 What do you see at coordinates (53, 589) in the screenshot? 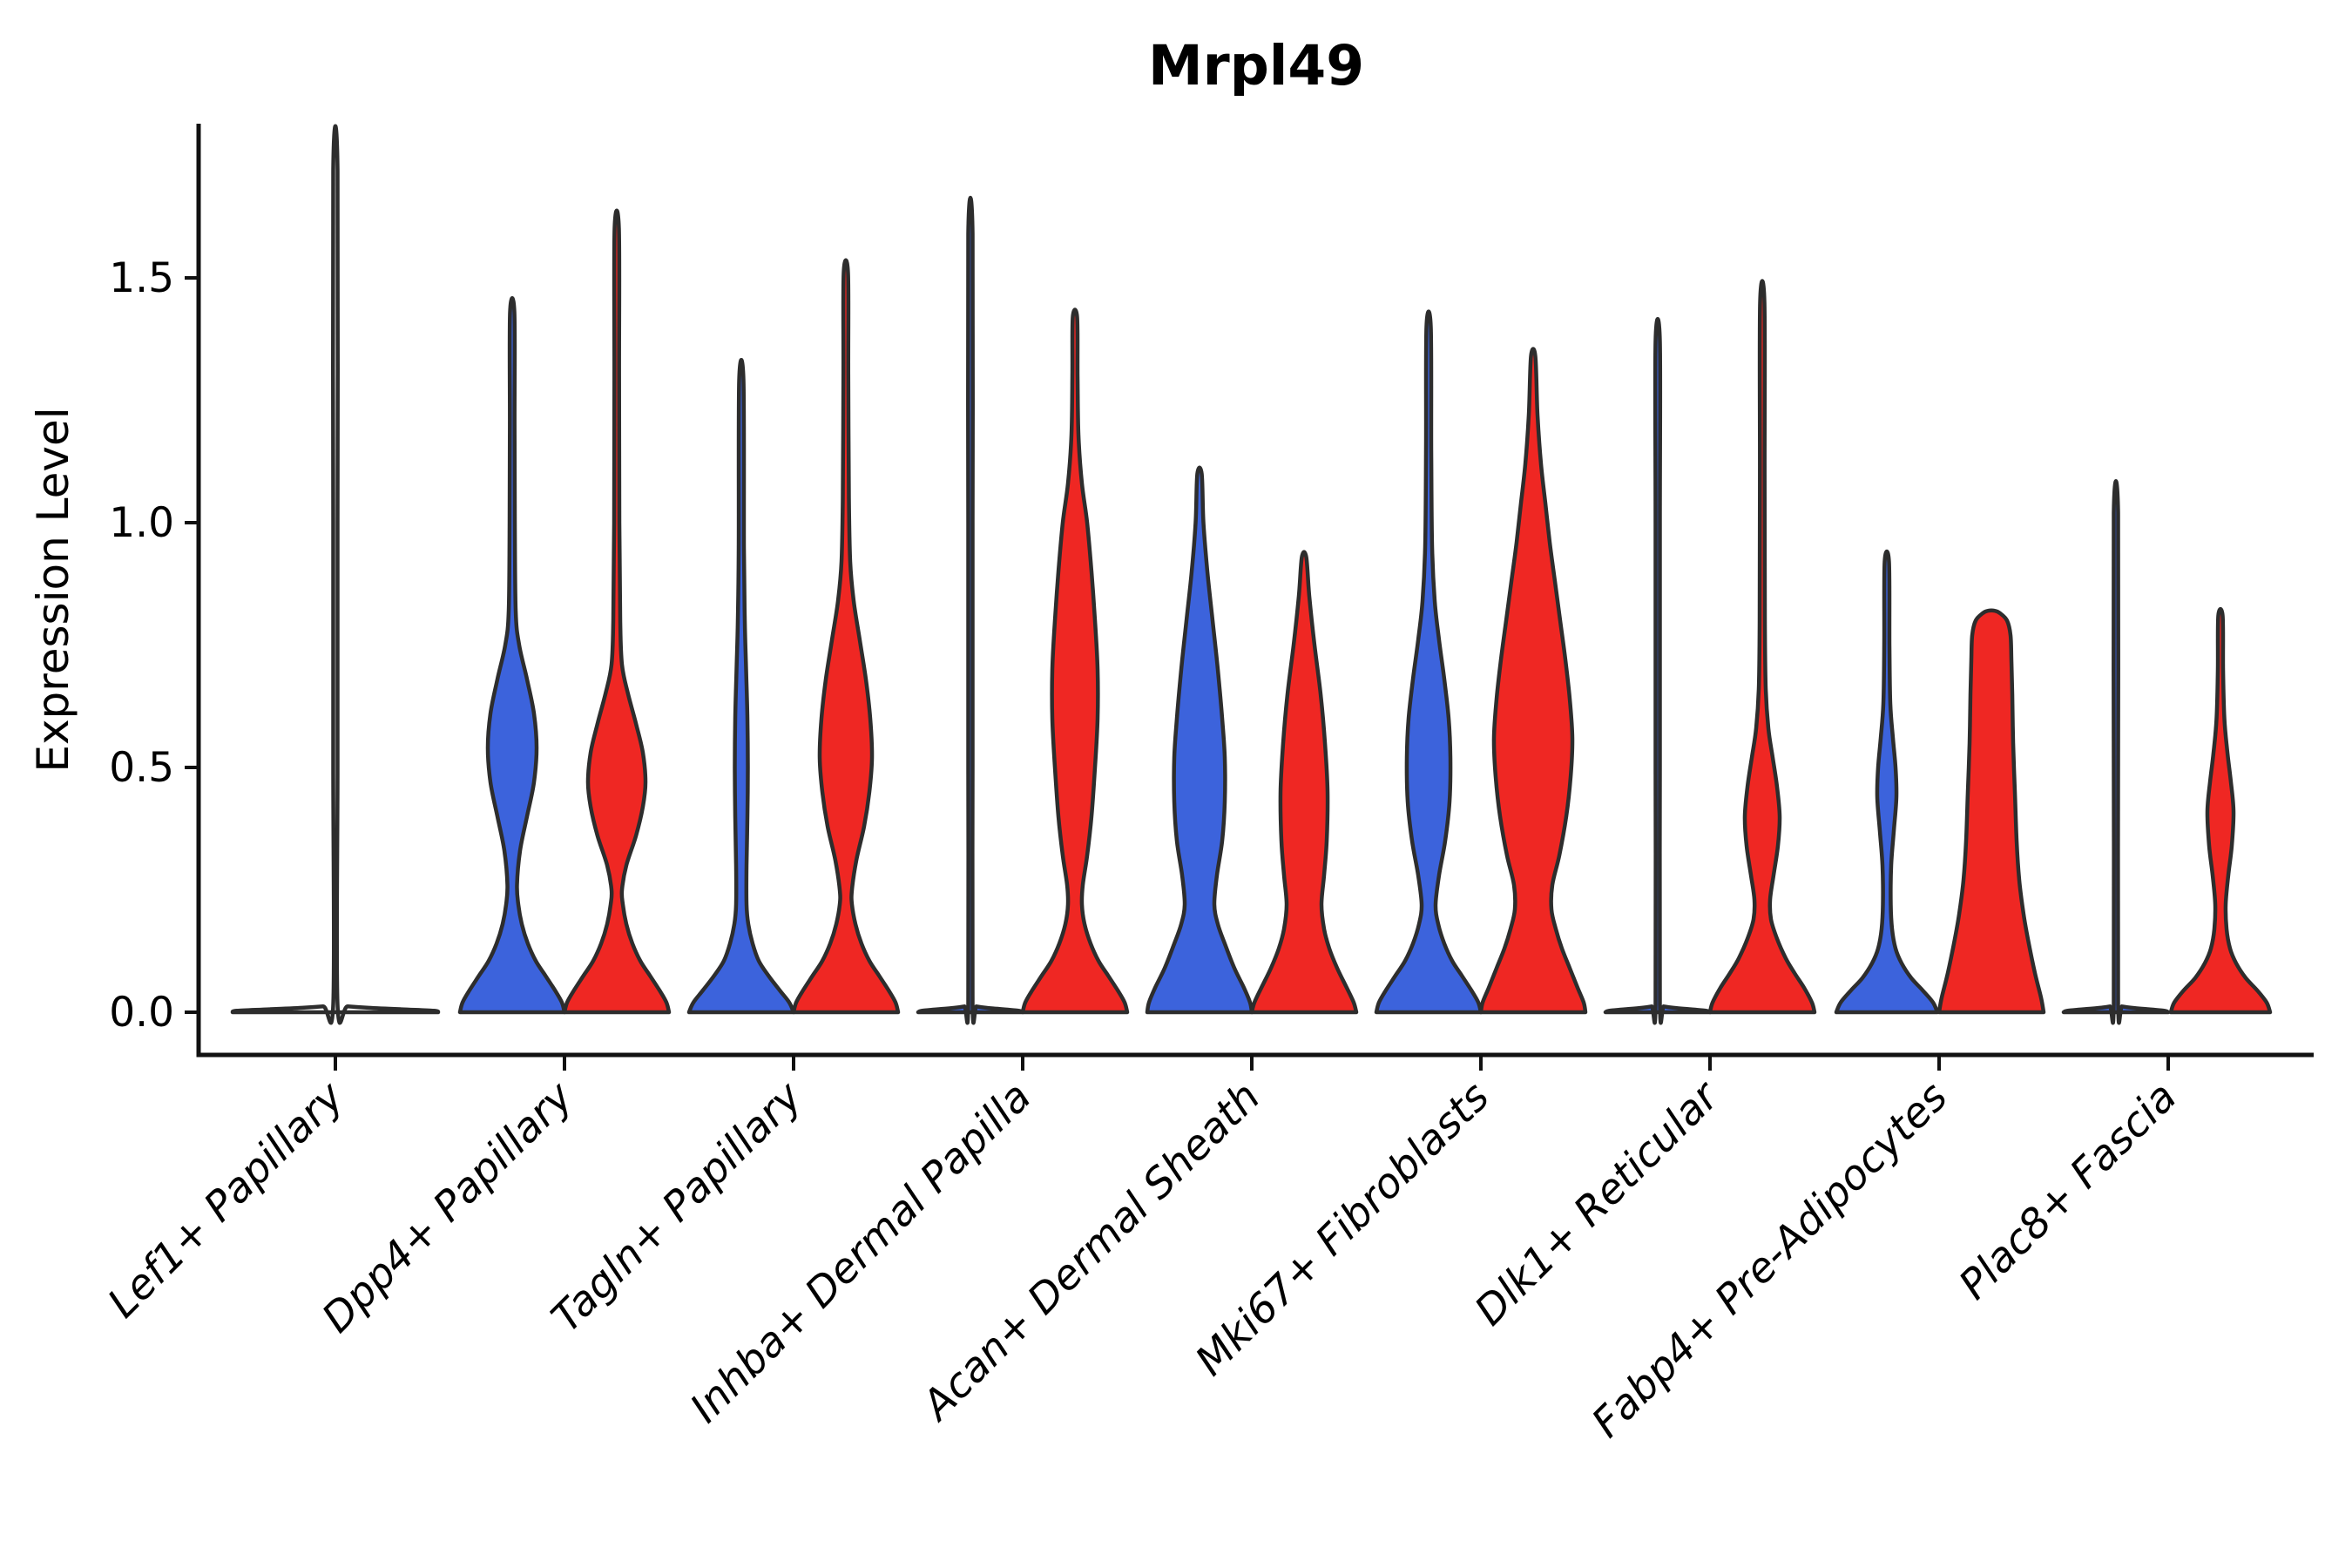
I see `y-axis-label: Expression Level` at bounding box center [53, 589].